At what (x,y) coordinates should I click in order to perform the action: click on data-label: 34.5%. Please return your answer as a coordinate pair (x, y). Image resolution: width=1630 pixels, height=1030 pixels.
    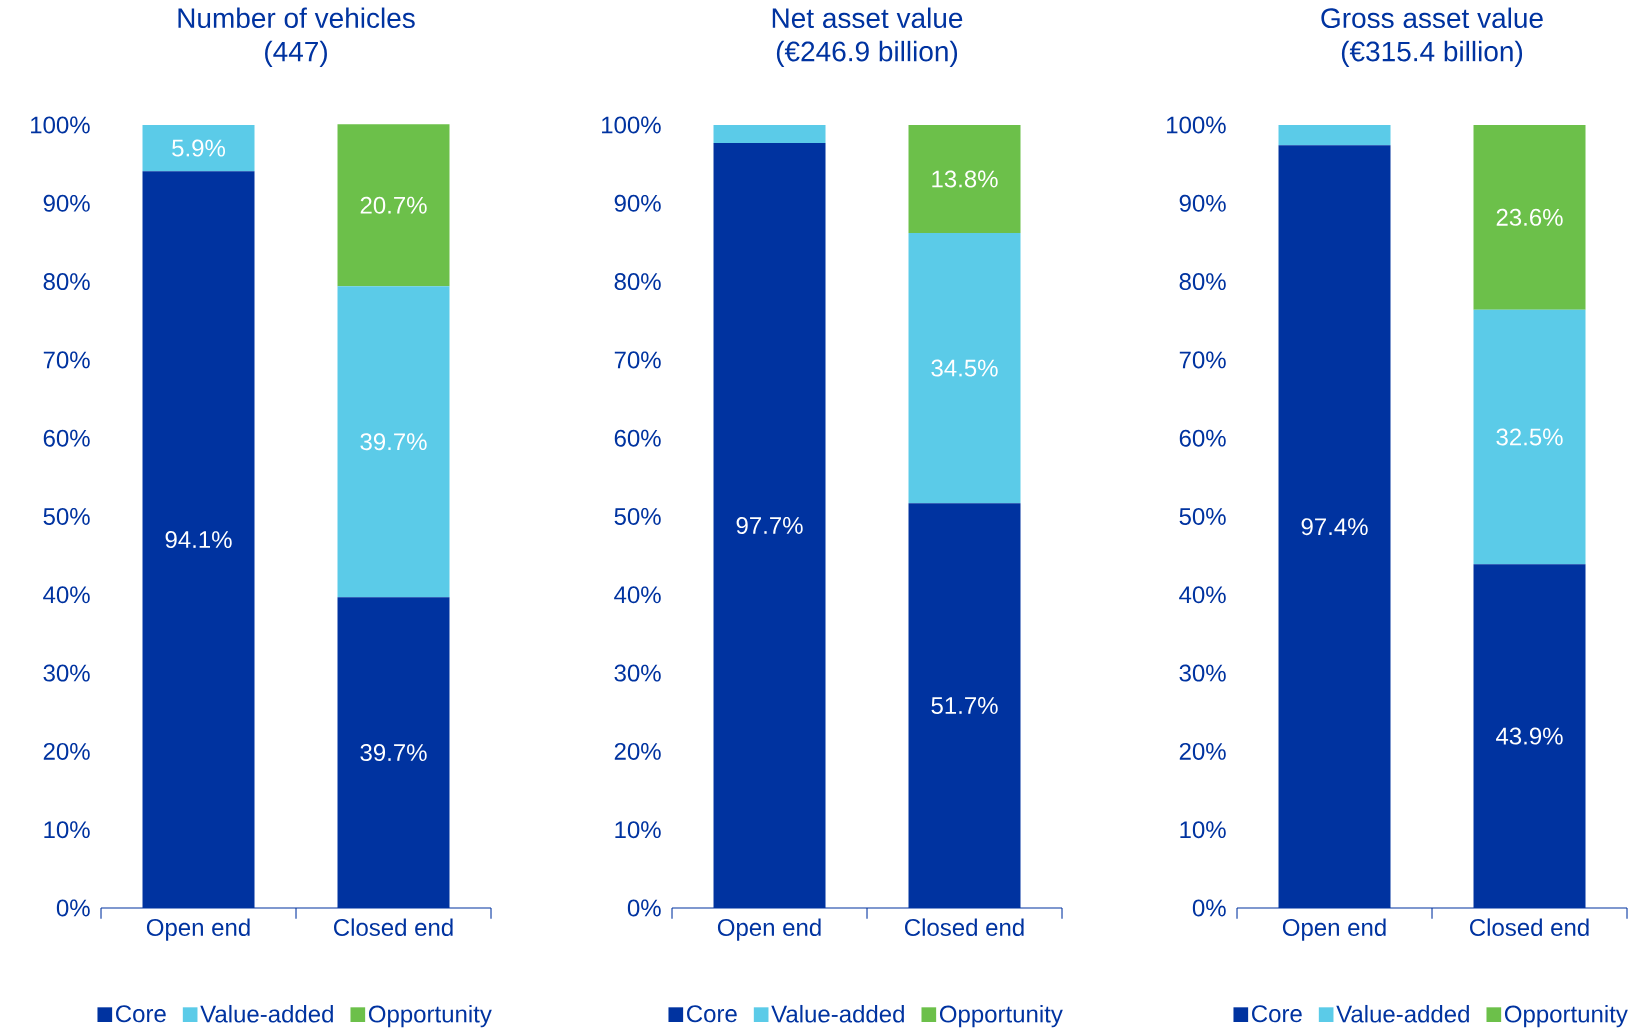
    Looking at the image, I should click on (964, 368).